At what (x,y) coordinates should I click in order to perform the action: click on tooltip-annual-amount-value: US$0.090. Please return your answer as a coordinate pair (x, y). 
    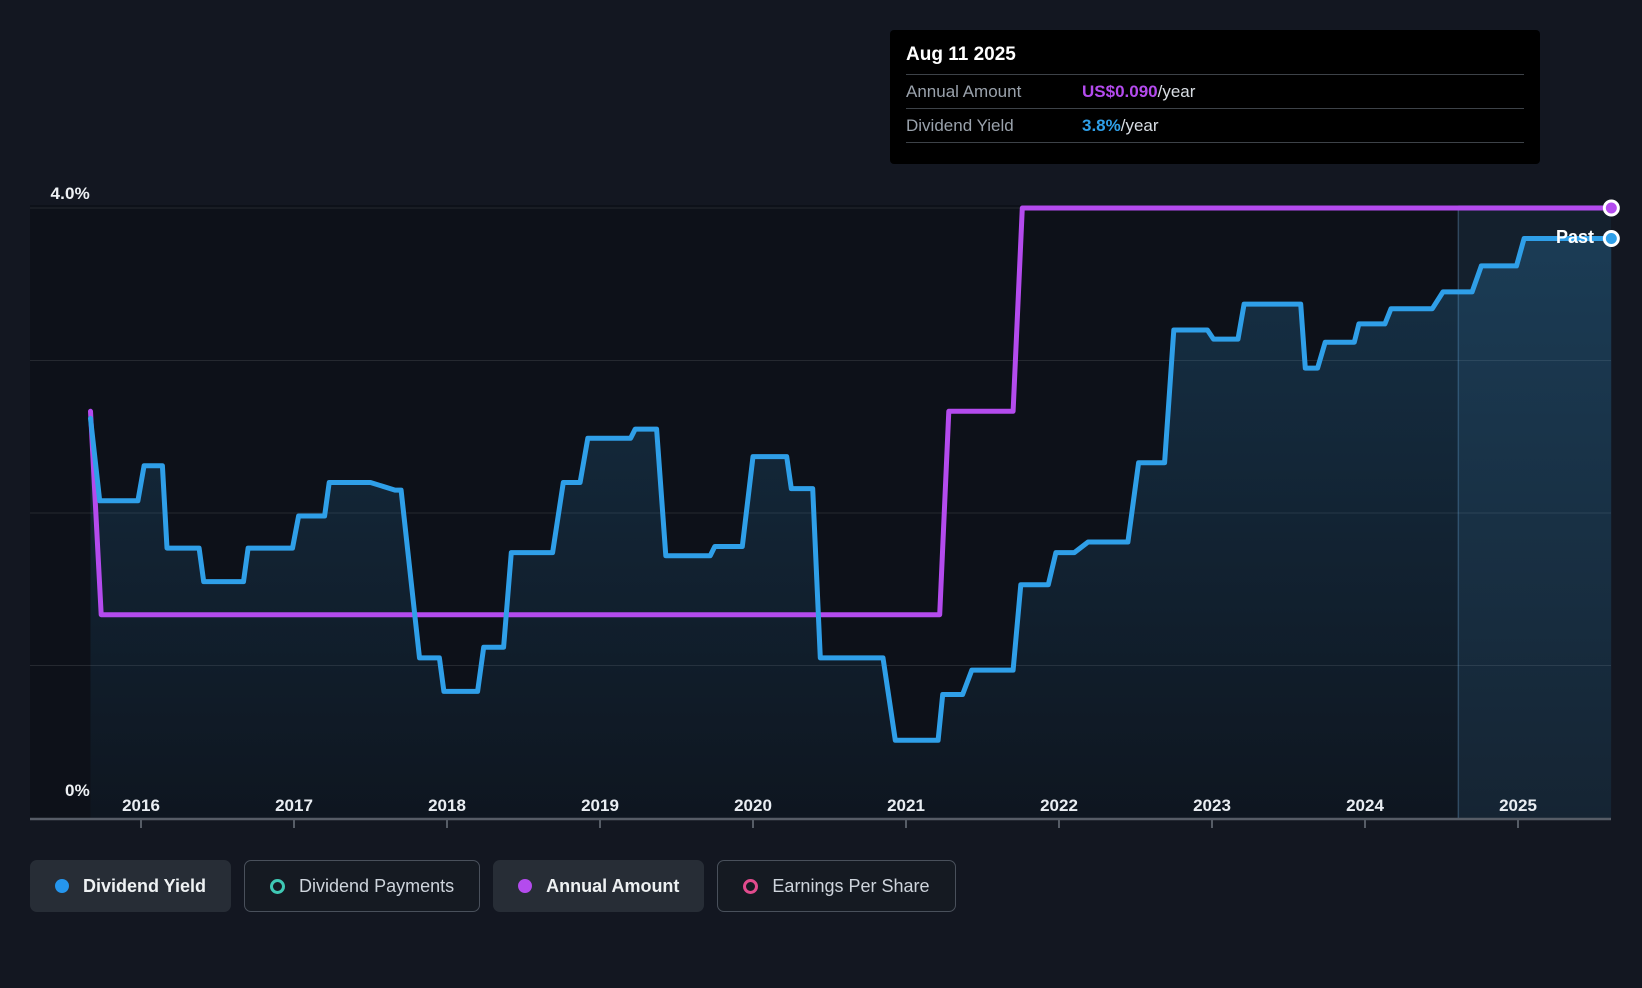
    Looking at the image, I should click on (1120, 91).